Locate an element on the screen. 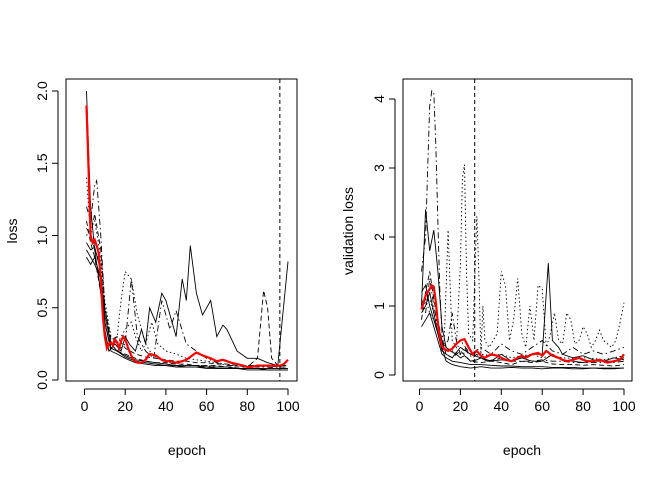  y-tick-label: 1.0 is located at coordinates (42, 236).